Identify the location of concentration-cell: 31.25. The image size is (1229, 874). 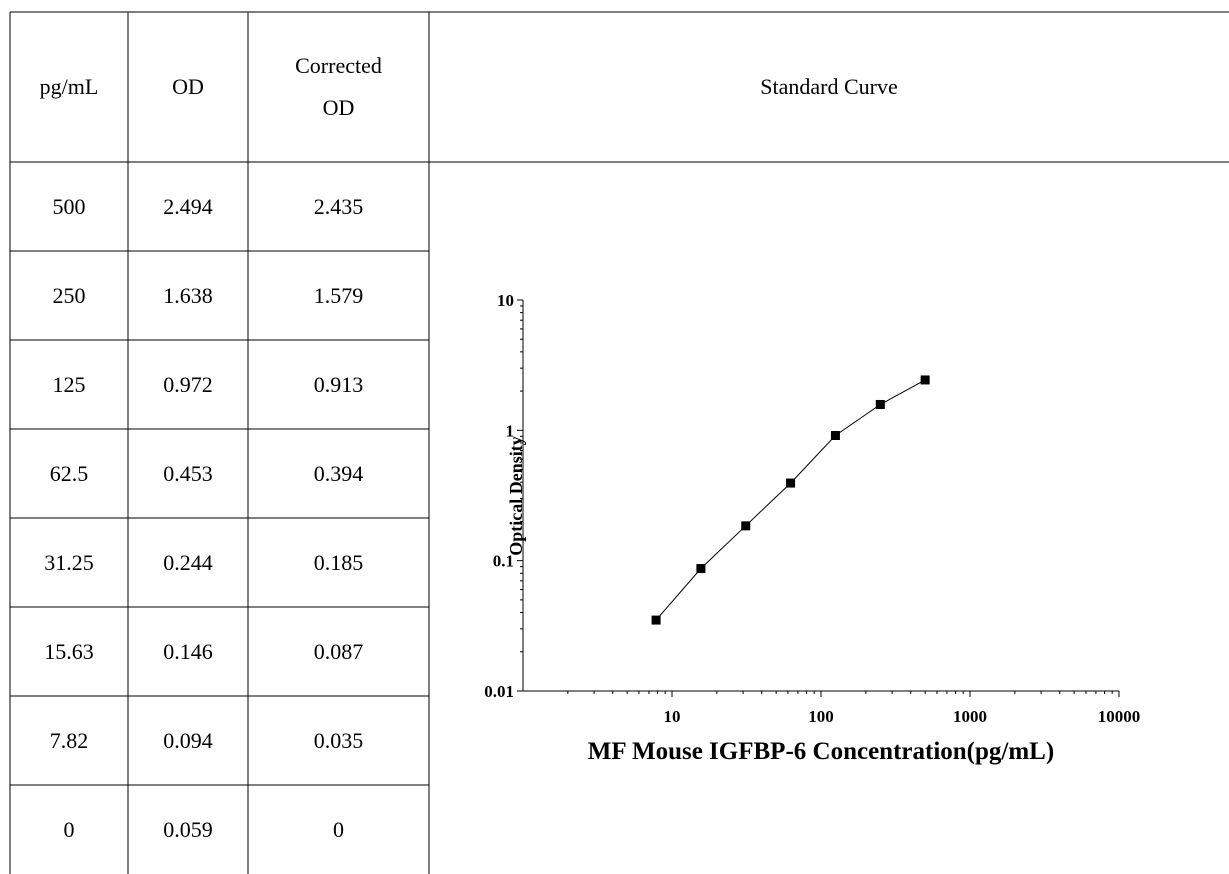
(69, 562).